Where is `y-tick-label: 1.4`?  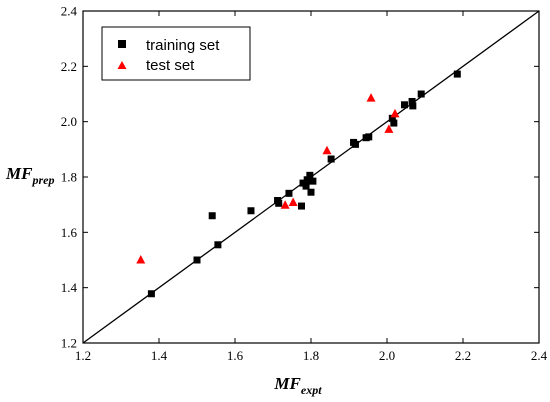
y-tick-label: 1.4 is located at coordinates (69, 287).